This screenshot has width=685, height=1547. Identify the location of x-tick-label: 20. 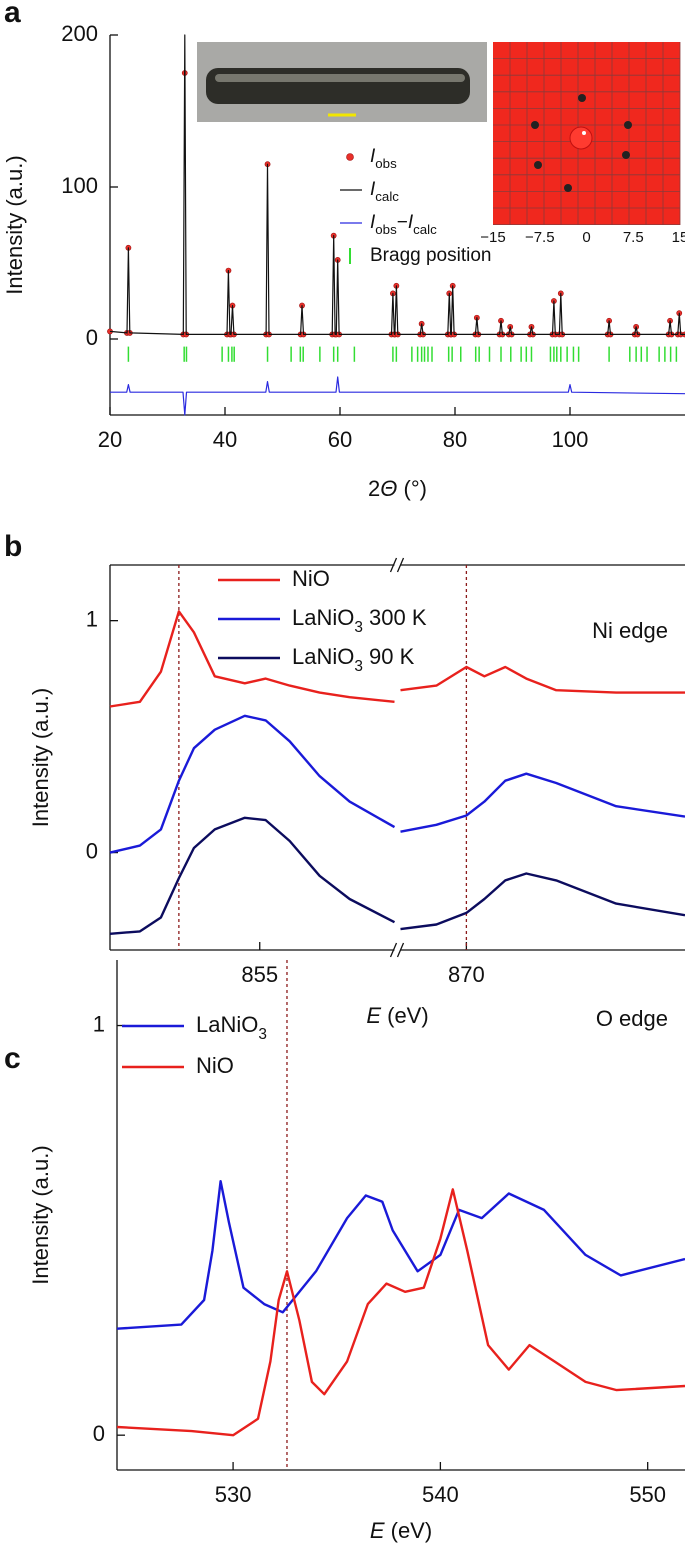
(110, 439).